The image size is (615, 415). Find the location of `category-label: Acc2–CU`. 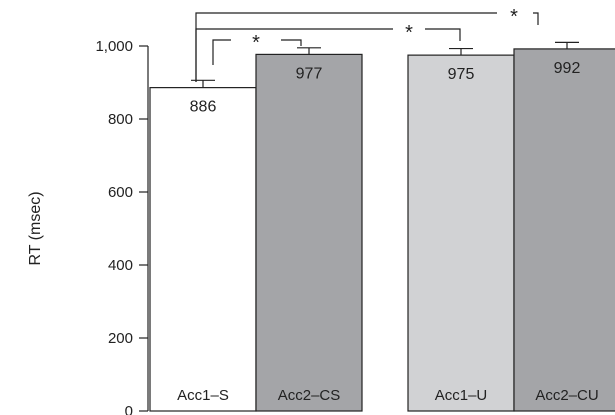

category-label: Acc2–CU is located at coordinates (566, 395).